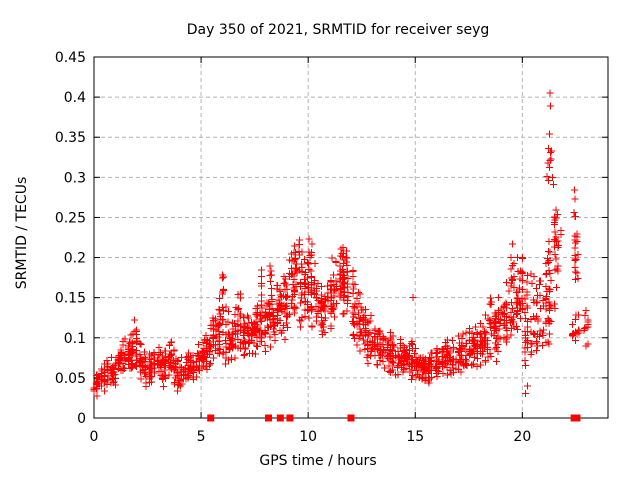  Describe the element at coordinates (75, 339) in the screenshot. I see `y-tick-label: 0.1` at that location.